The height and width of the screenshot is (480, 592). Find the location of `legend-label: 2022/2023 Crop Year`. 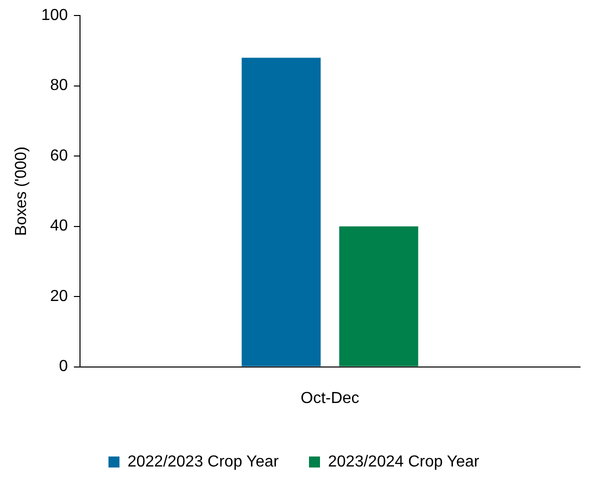

legend-label: 2022/2023 Crop Year is located at coordinates (203, 461).